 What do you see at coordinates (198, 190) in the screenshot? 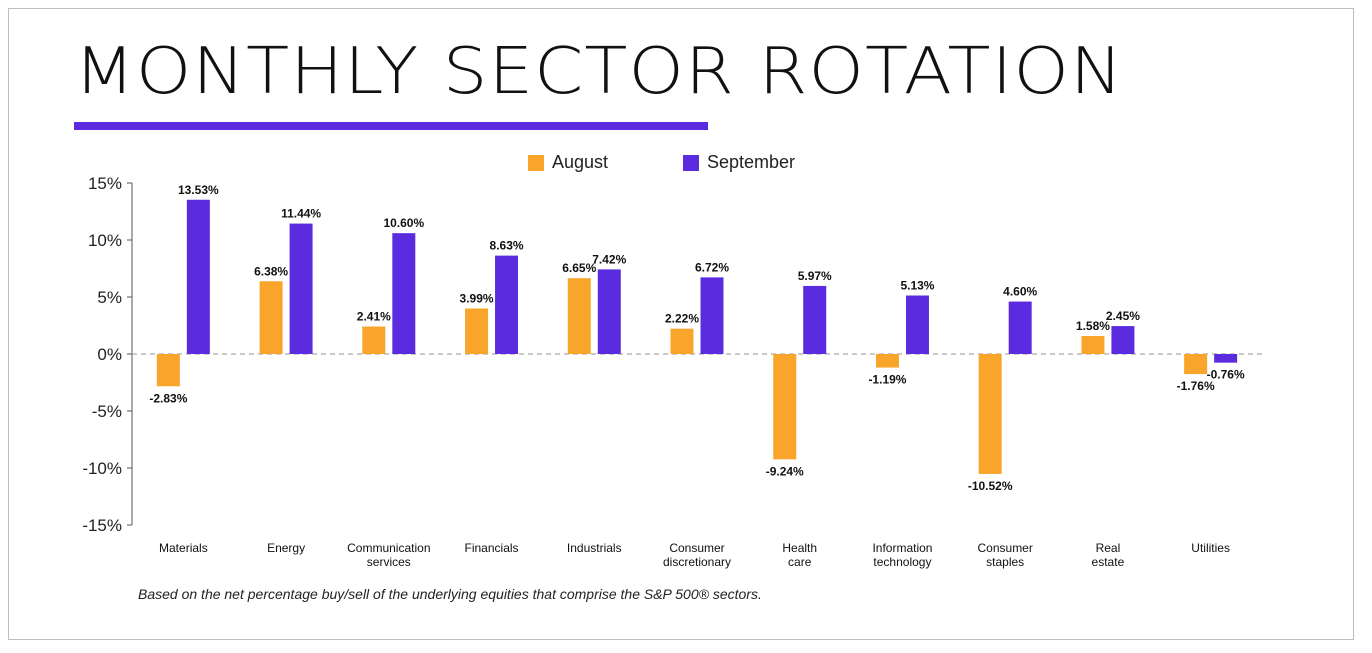
I see `data-label: 13.53%` at bounding box center [198, 190].